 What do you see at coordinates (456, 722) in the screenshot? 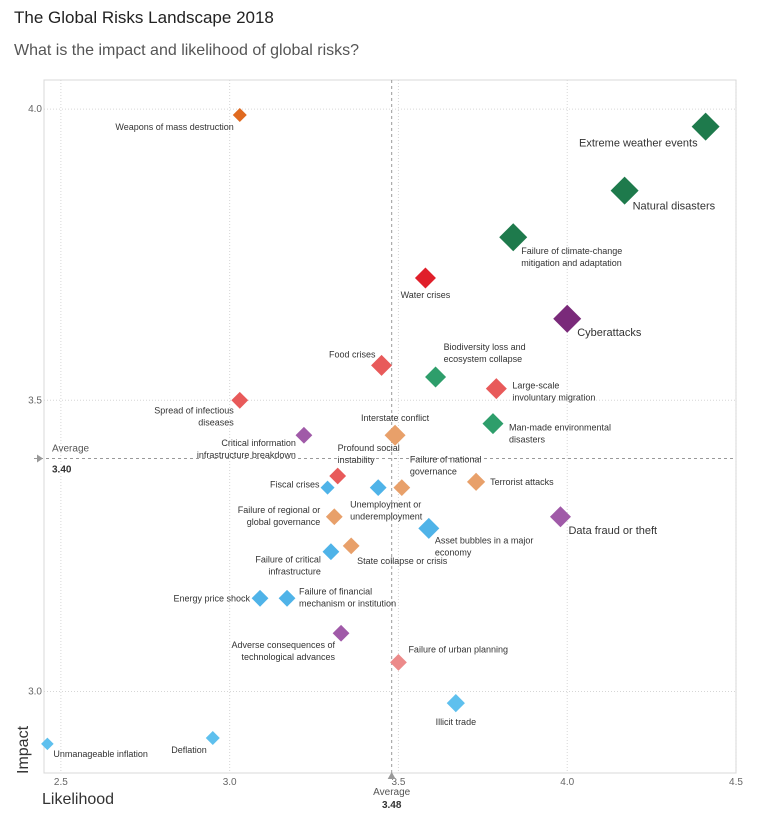
I see `data-label: Illicit trade` at bounding box center [456, 722].